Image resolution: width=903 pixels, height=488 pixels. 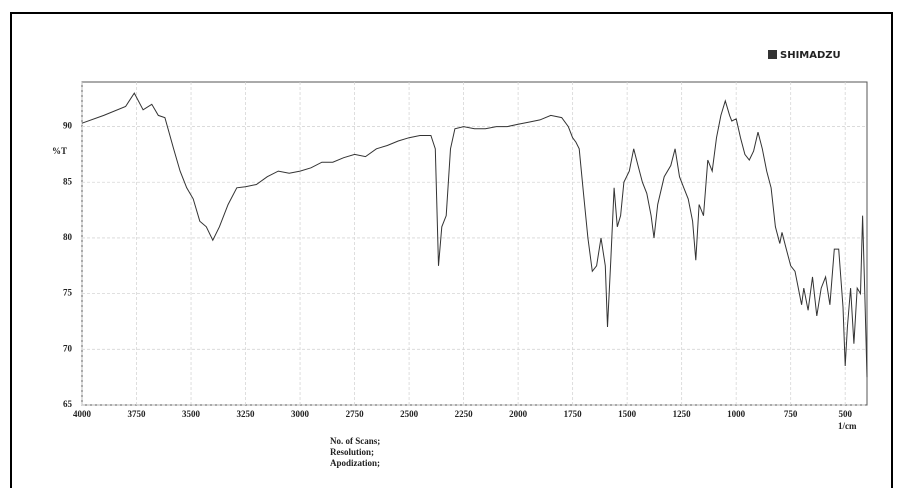 I want to click on footer-line: Apodization;, so click(x=355, y=463).